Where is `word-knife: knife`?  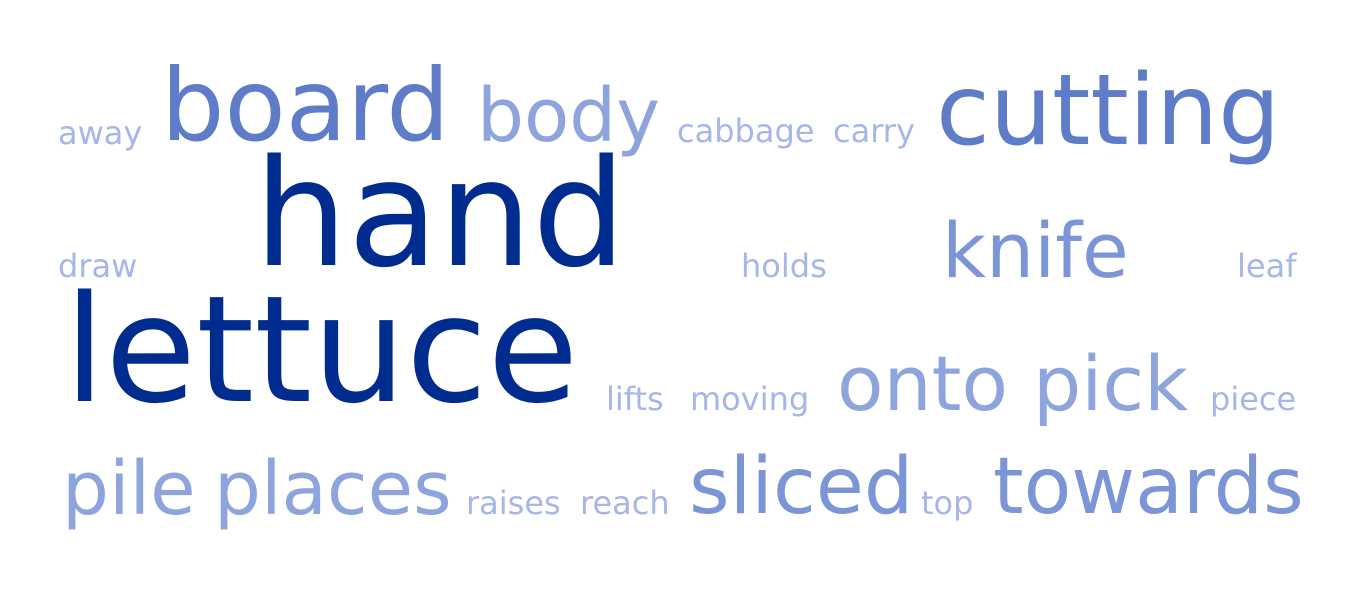
word-knife: knife is located at coordinates (1035, 250).